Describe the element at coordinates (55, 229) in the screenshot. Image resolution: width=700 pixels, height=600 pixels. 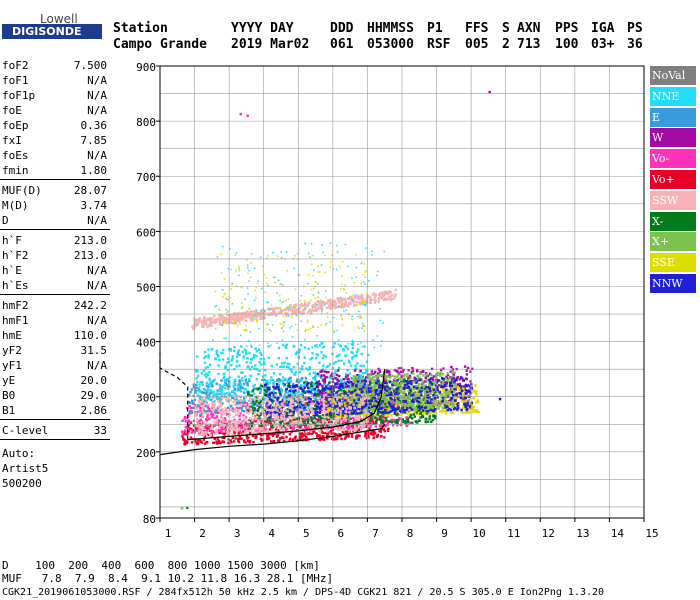
I see `divider` at that location.